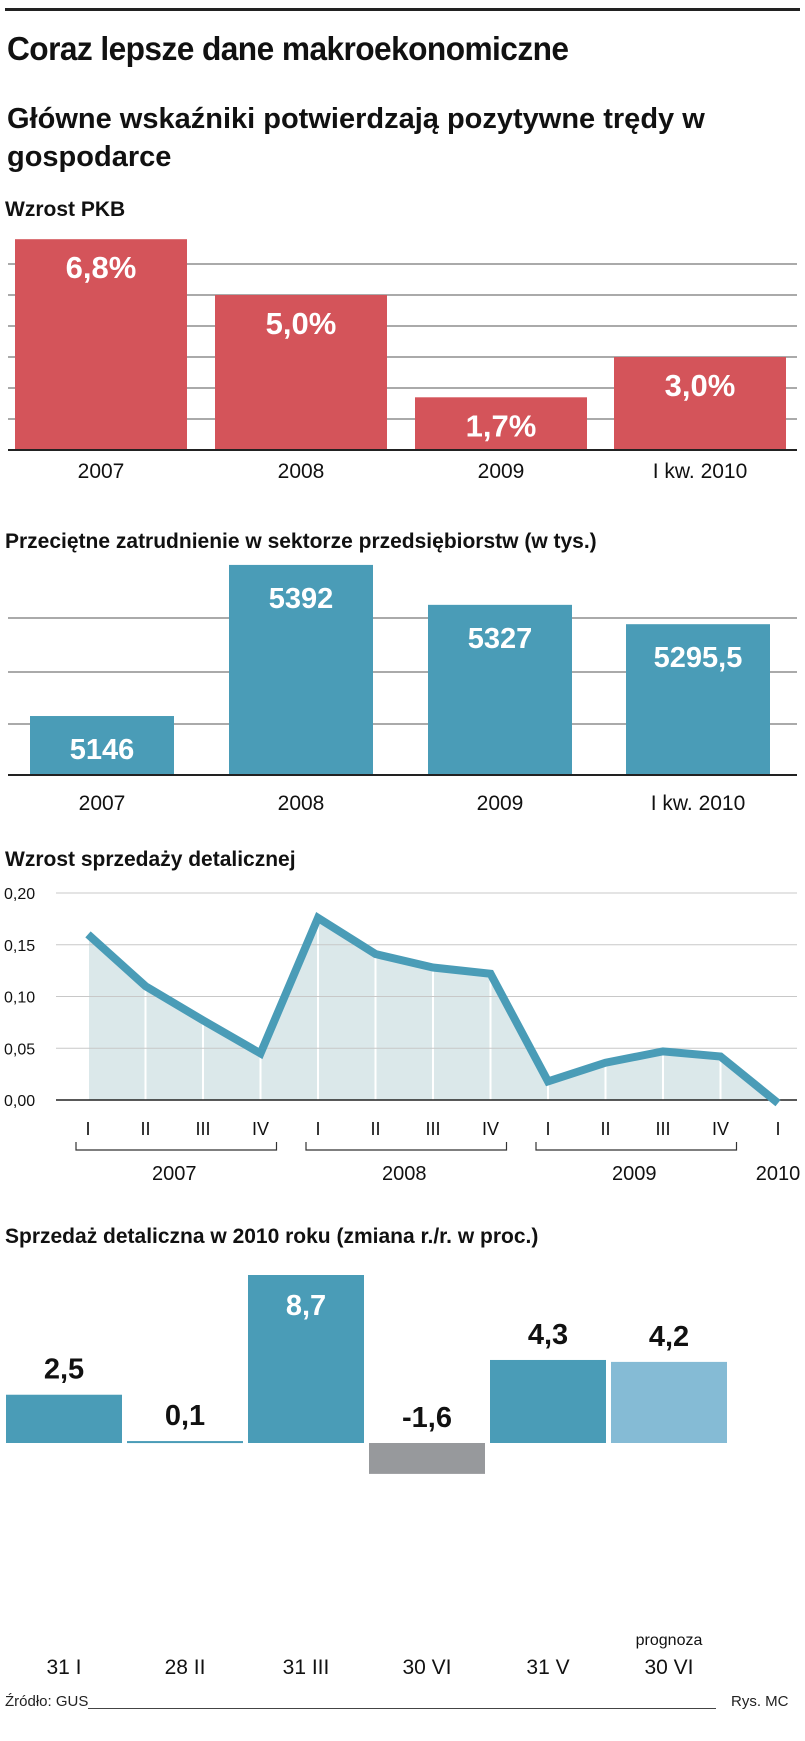  I want to click on gdp-bar-label: 1,7%, so click(501, 425).